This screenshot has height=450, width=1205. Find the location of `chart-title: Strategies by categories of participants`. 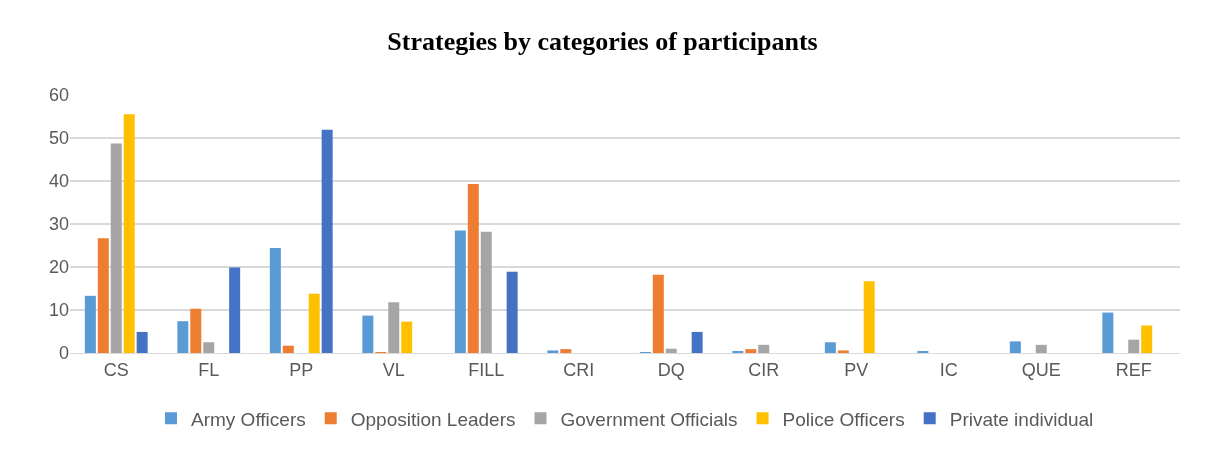

chart-title: Strategies by categories of participants is located at coordinates (602, 41).